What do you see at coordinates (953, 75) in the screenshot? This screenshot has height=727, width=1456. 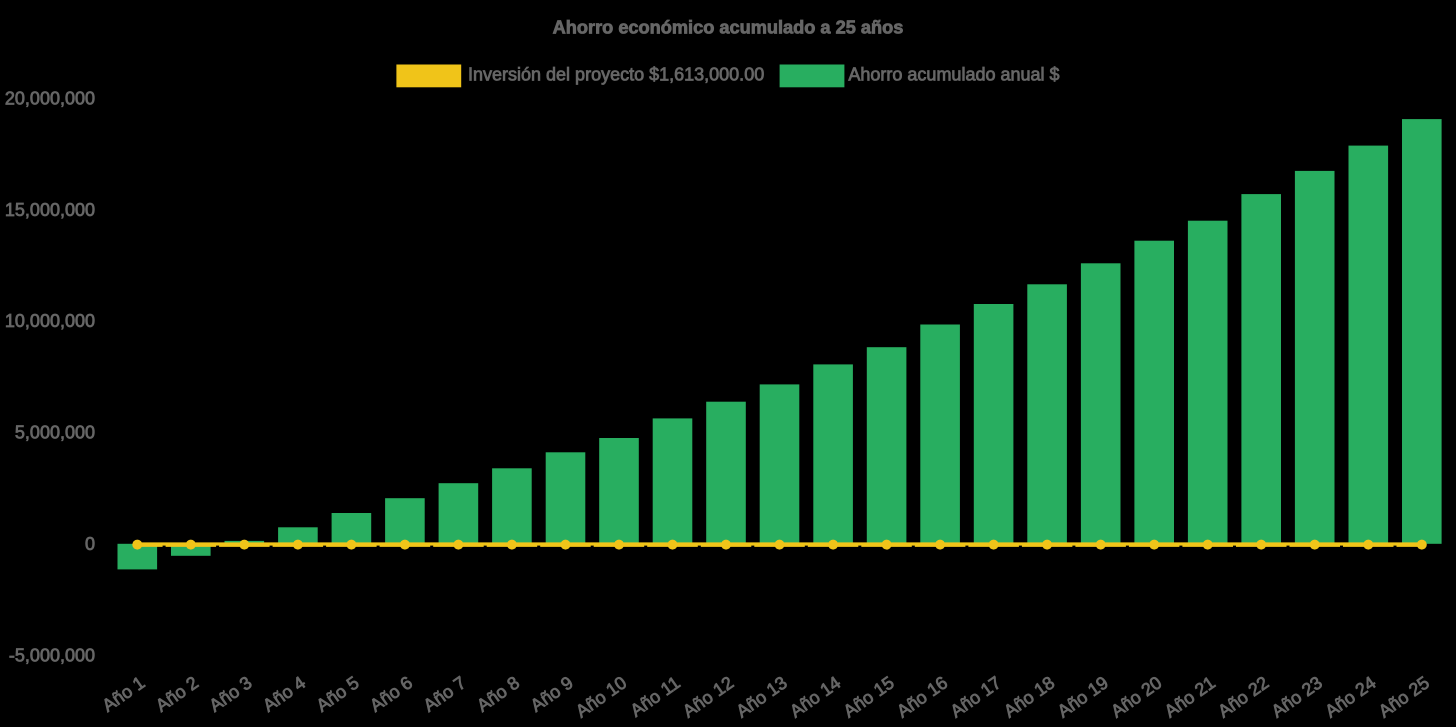 I see `svg-text: Ahorro acumulado anual $` at bounding box center [953, 75].